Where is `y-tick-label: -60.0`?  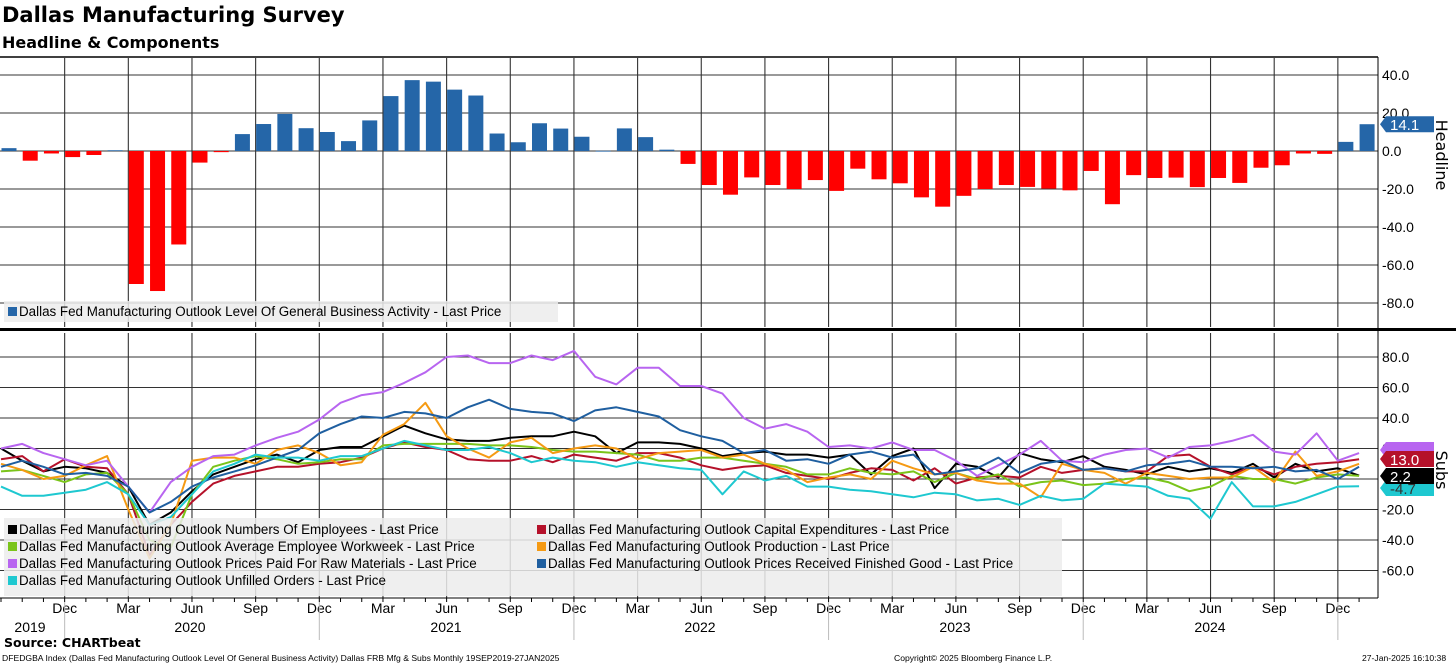
y-tick-label: -60.0 is located at coordinates (1398, 265).